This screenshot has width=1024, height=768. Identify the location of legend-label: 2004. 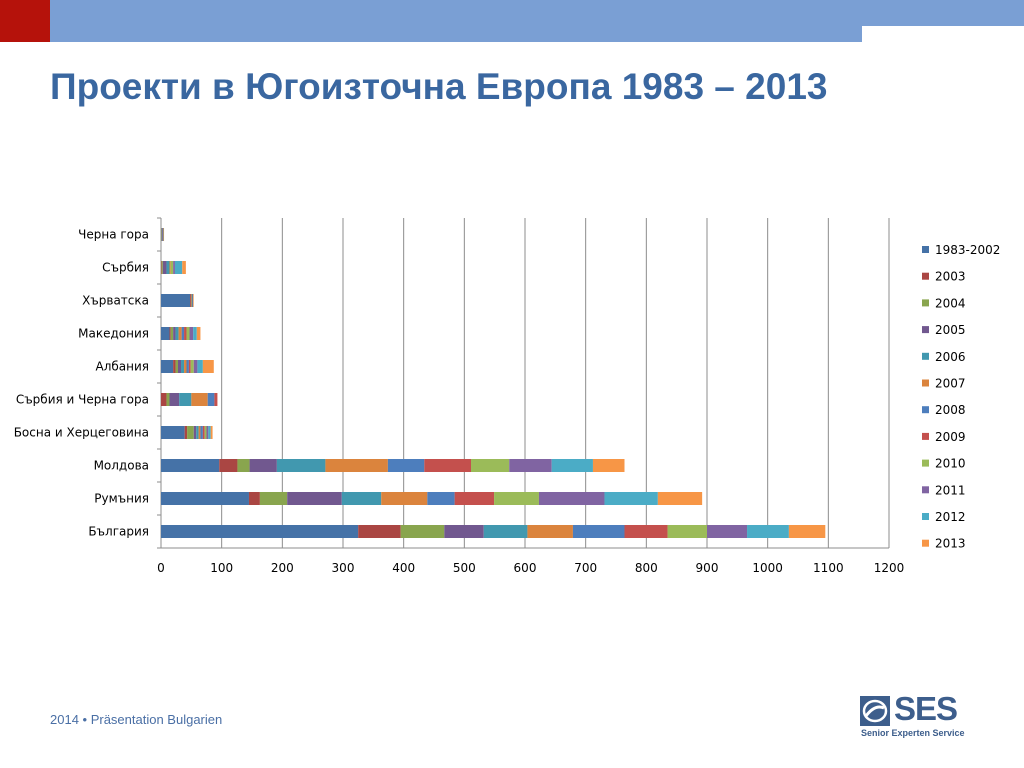
(950, 303).